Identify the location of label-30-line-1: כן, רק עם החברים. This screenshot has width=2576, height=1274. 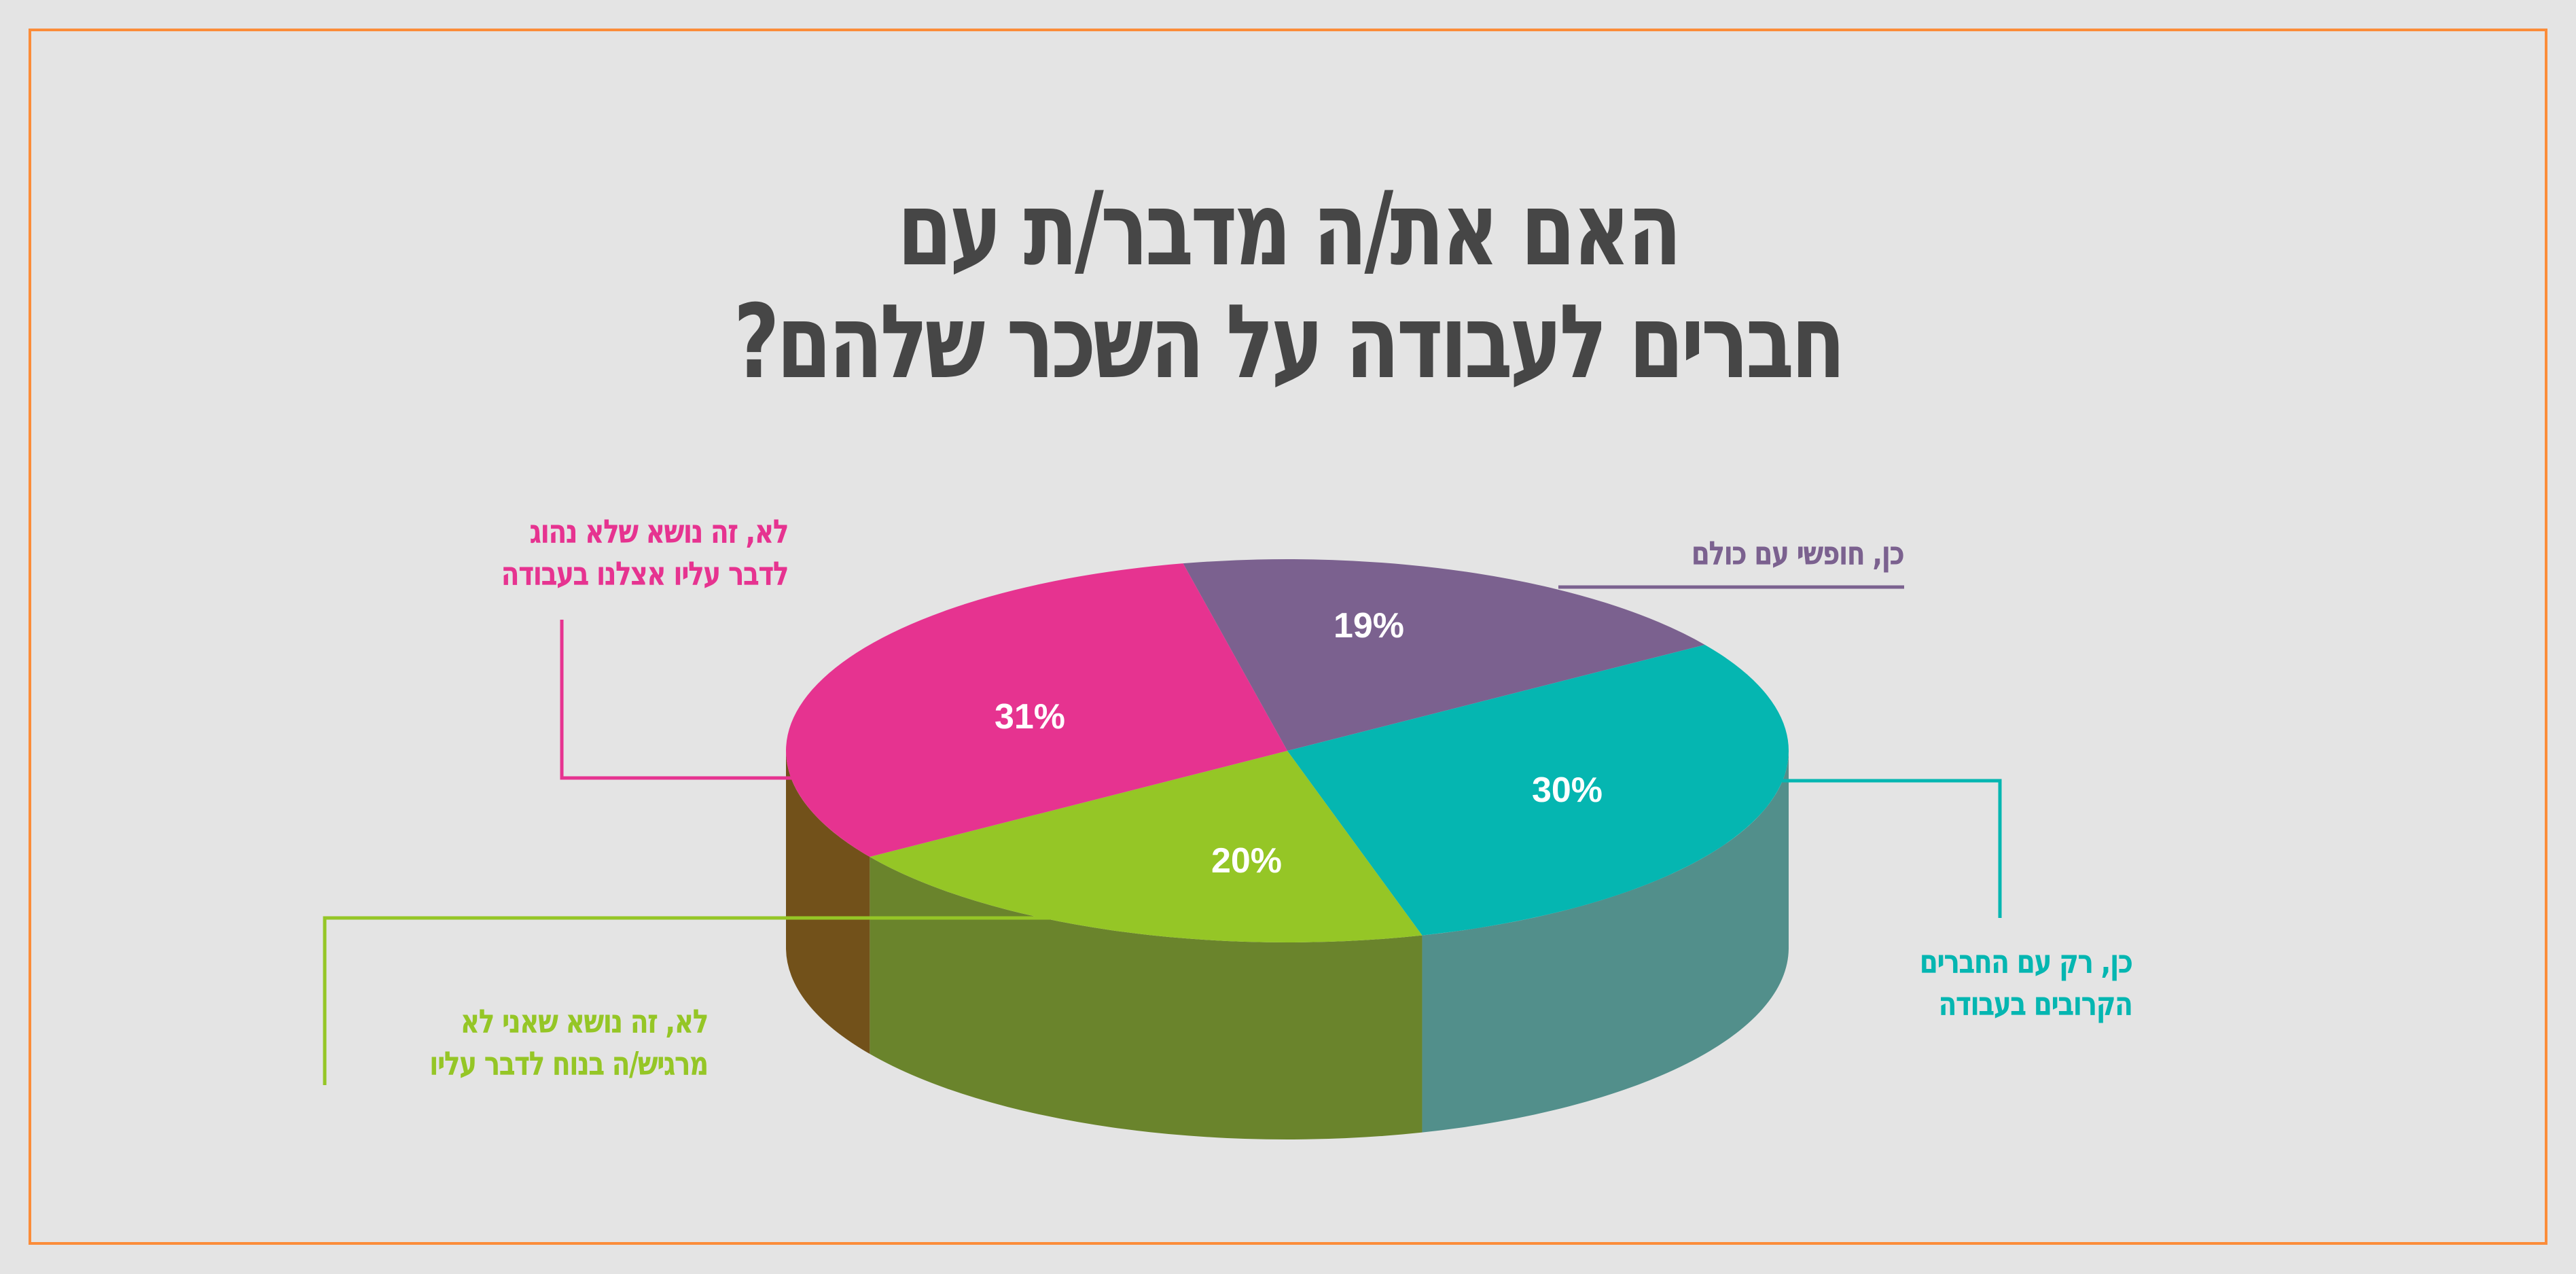
(2025, 962).